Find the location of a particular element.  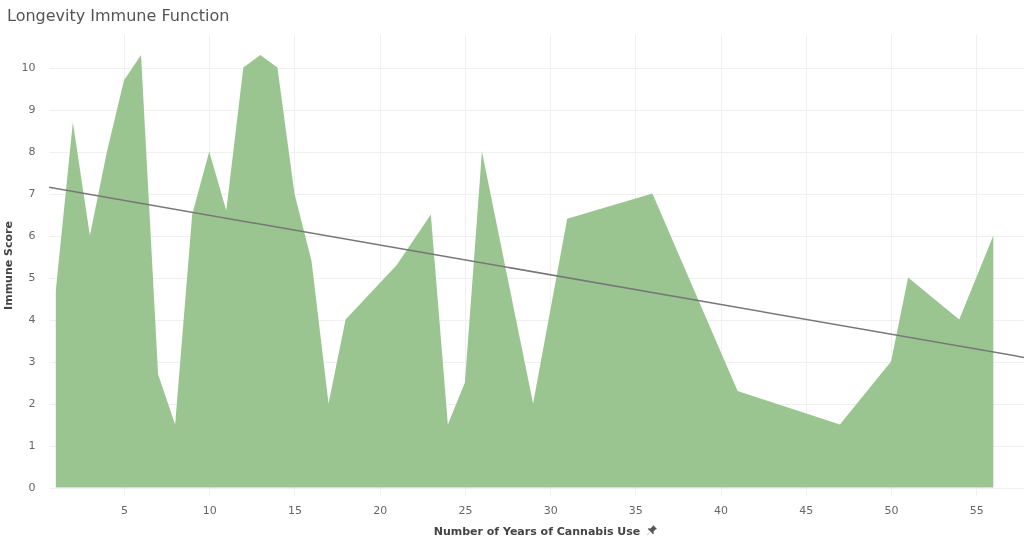

x-tick-label: 5 is located at coordinates (124, 510).